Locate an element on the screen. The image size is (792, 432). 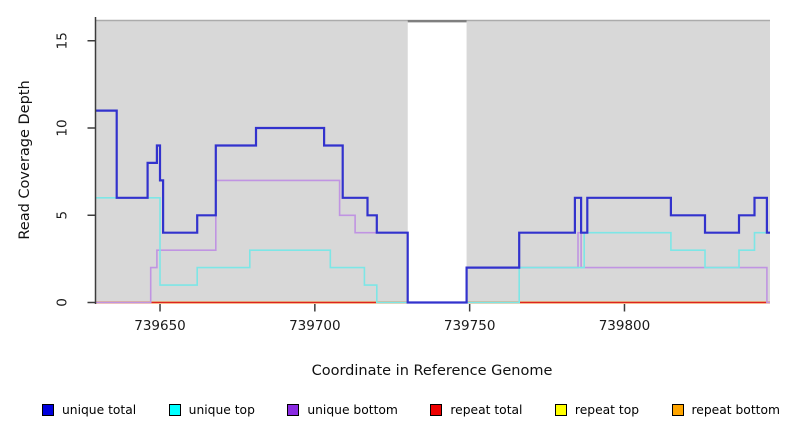
legend-item-repeat-top: repeat top is located at coordinates (597, 410).